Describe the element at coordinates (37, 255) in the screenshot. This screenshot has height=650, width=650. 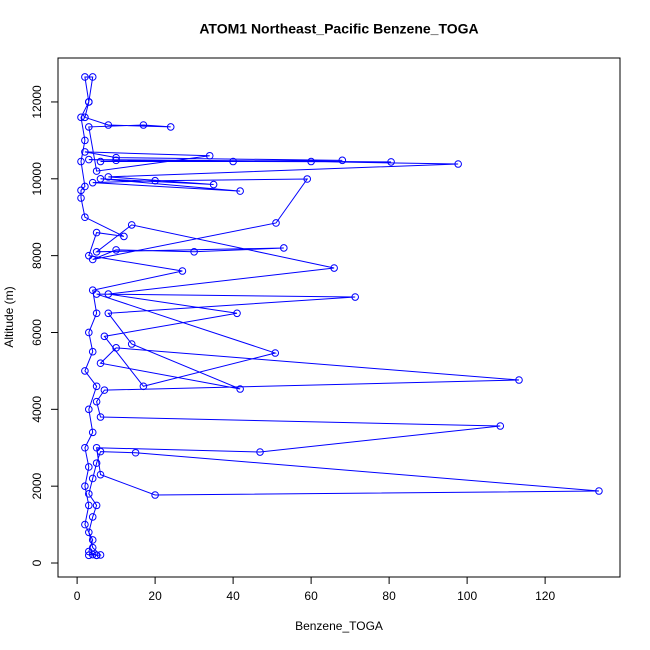
I see `y-tick-label: 8000` at that location.